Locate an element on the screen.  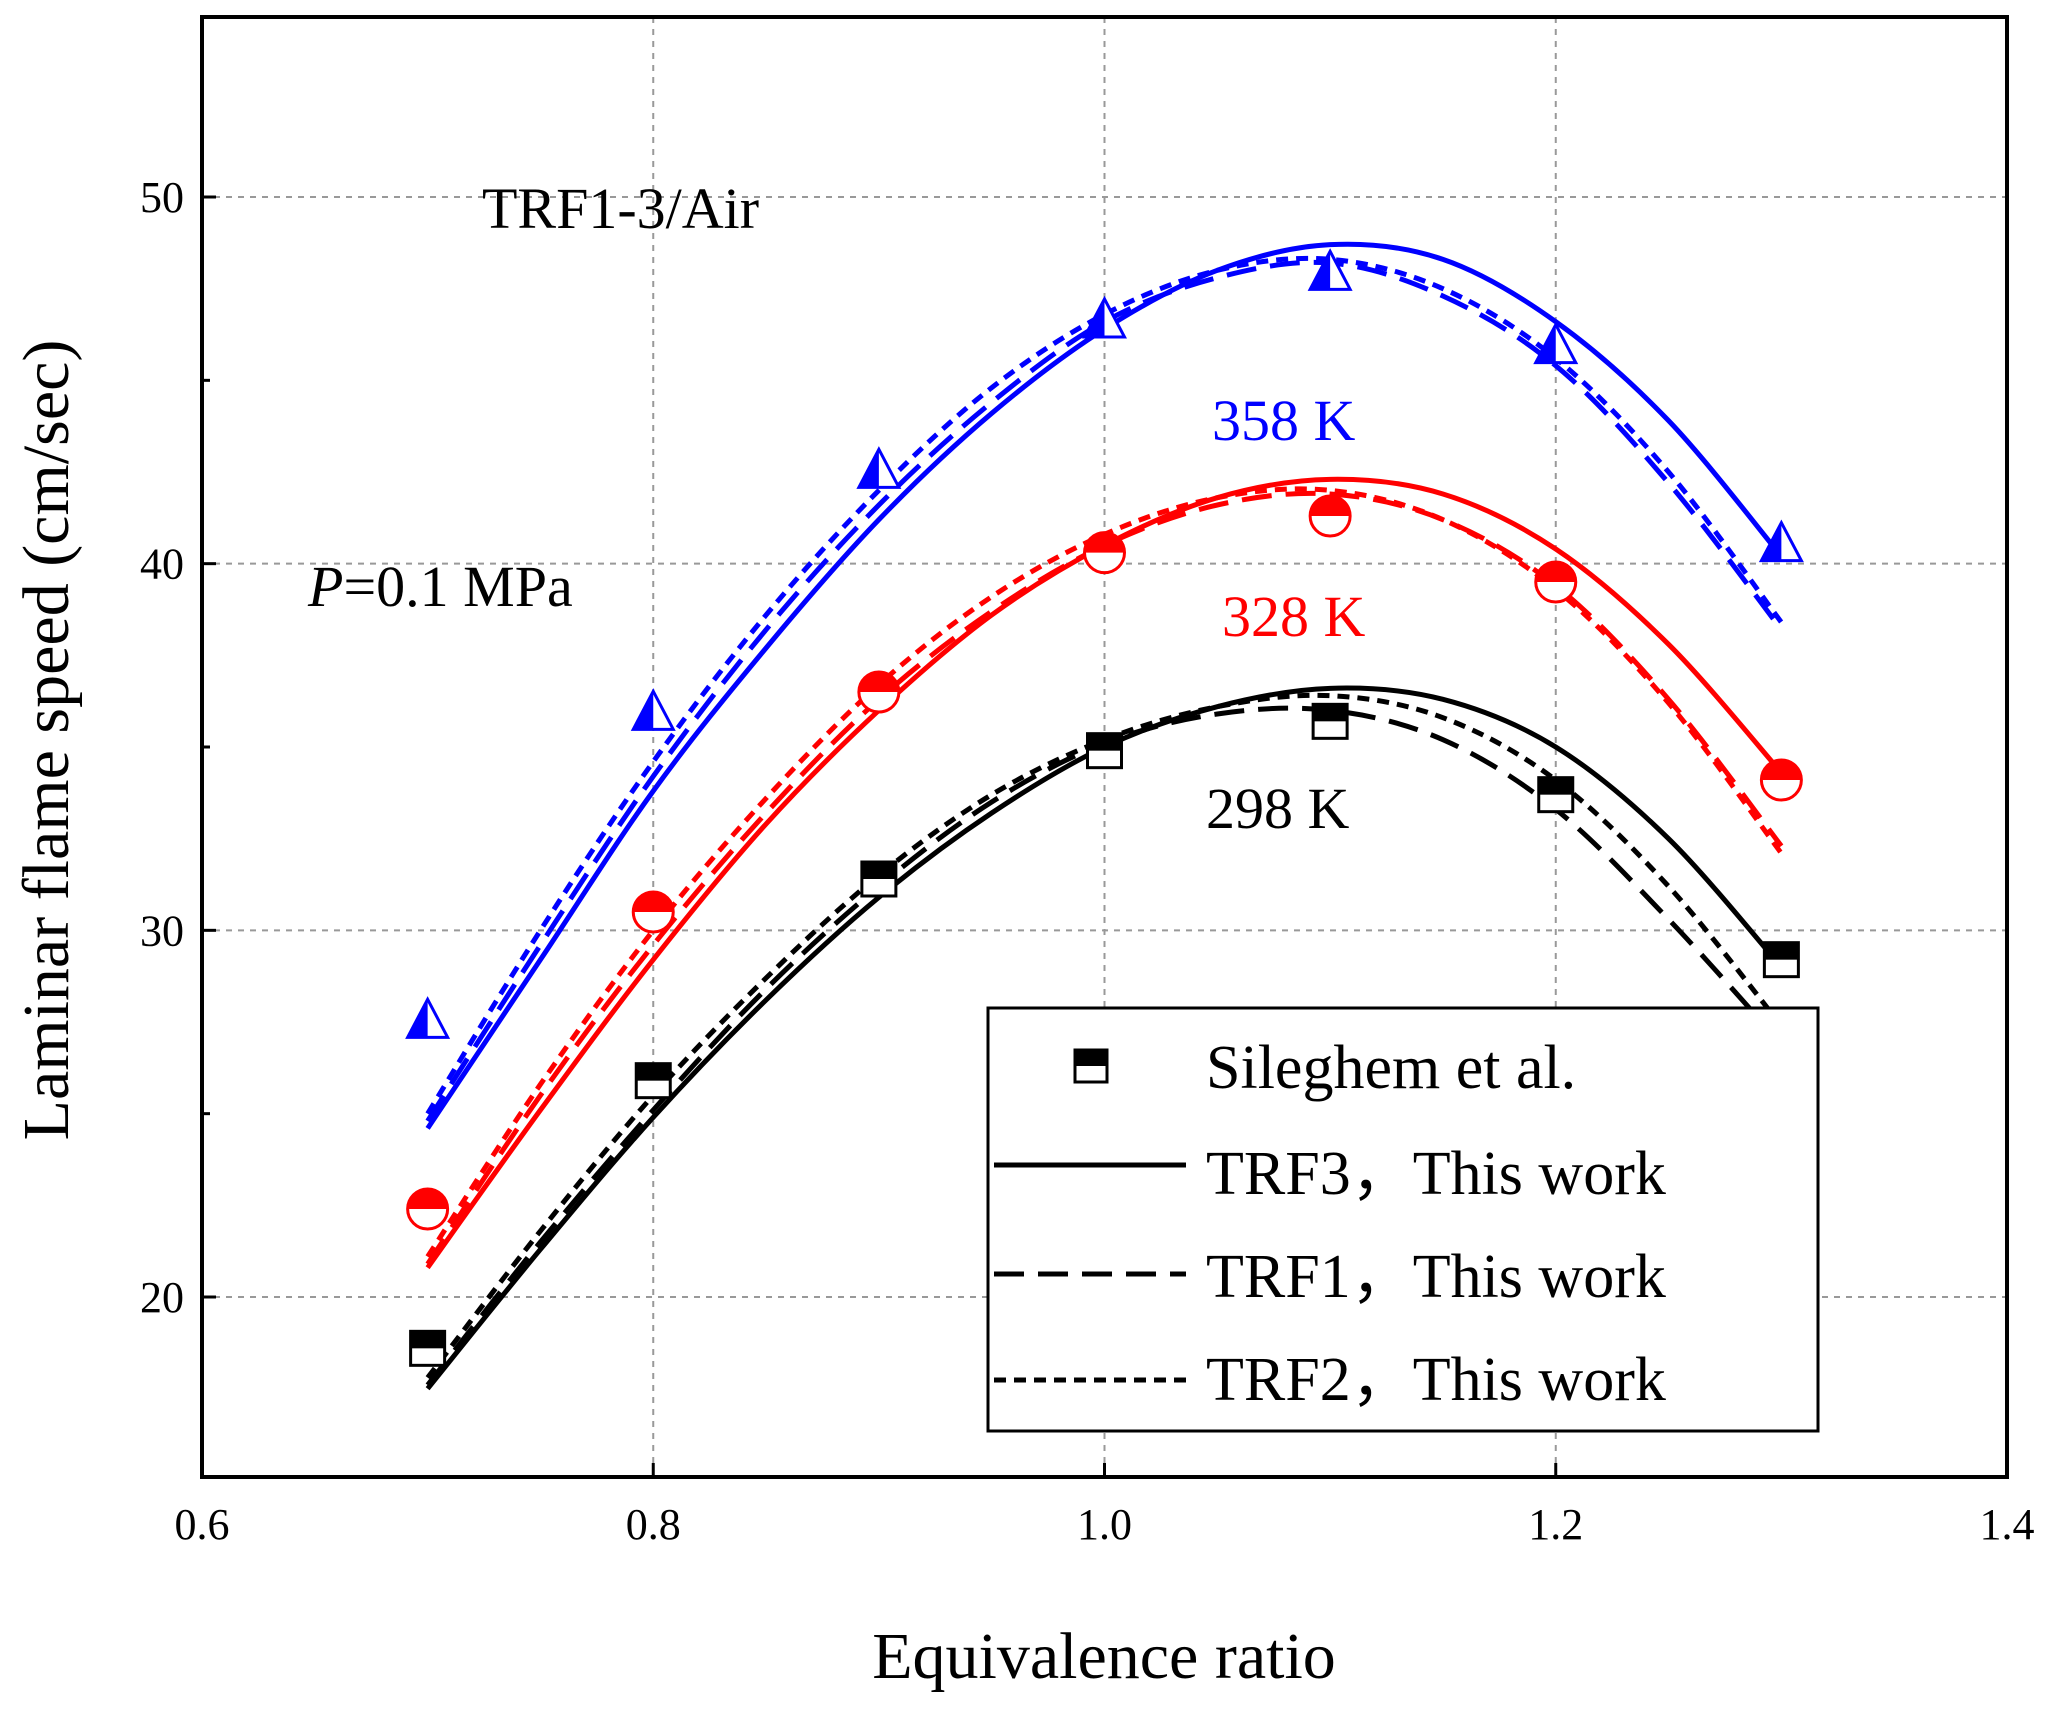
y-tick-label: 20 is located at coordinates (162, 1297).